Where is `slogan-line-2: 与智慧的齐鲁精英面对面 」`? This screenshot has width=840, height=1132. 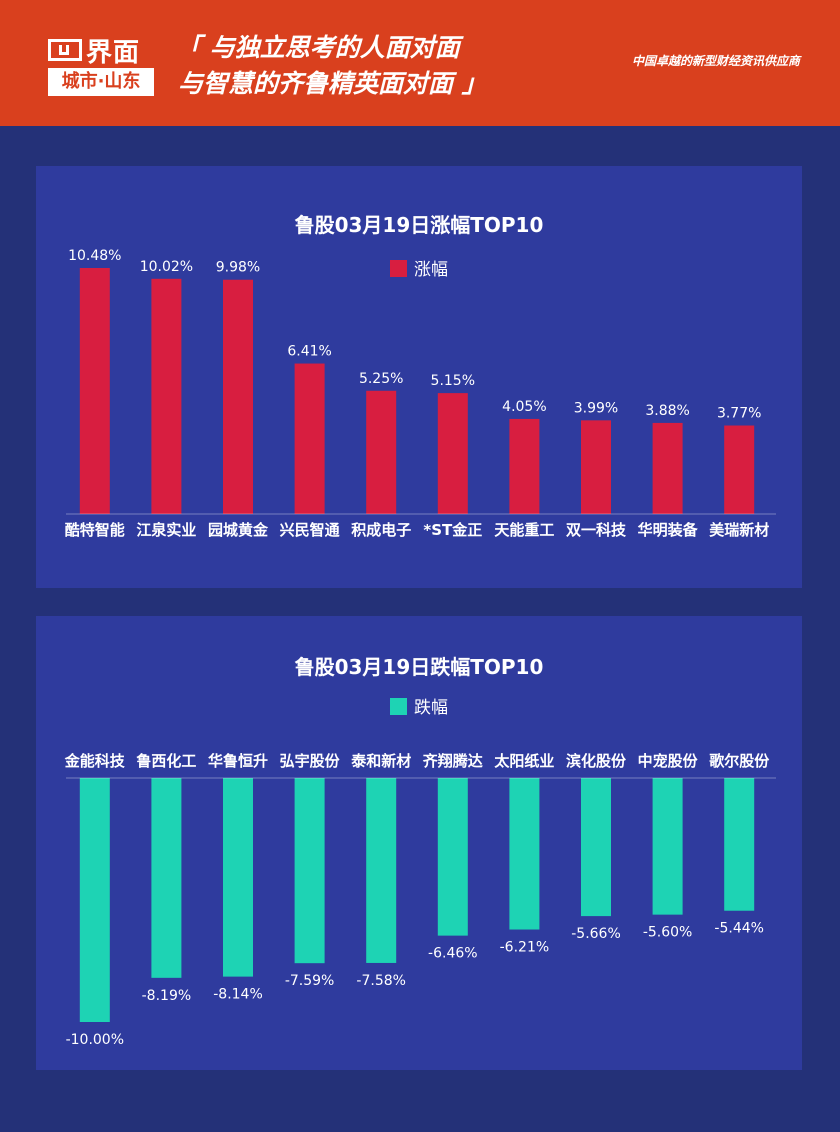 slogan-line-2: 与智慧的齐鲁精英面对面 」 is located at coordinates (332, 83).